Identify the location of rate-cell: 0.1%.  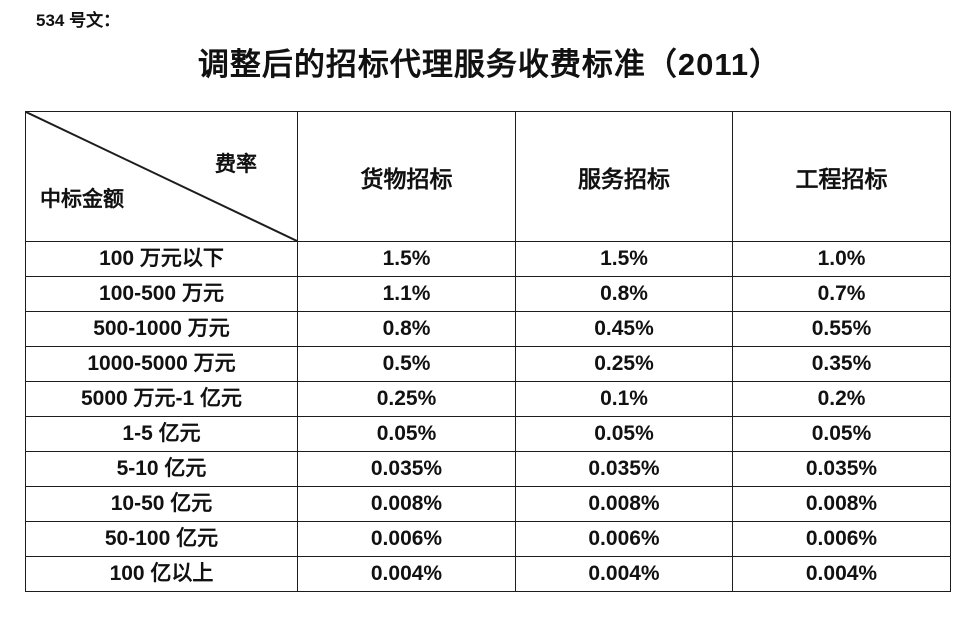
(624, 399).